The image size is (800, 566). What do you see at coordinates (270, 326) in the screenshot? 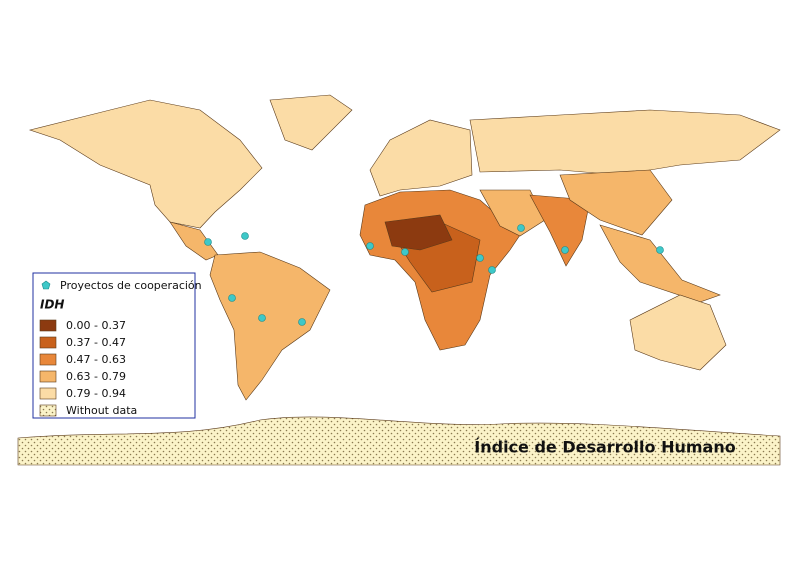
I see `south-america` at bounding box center [270, 326].